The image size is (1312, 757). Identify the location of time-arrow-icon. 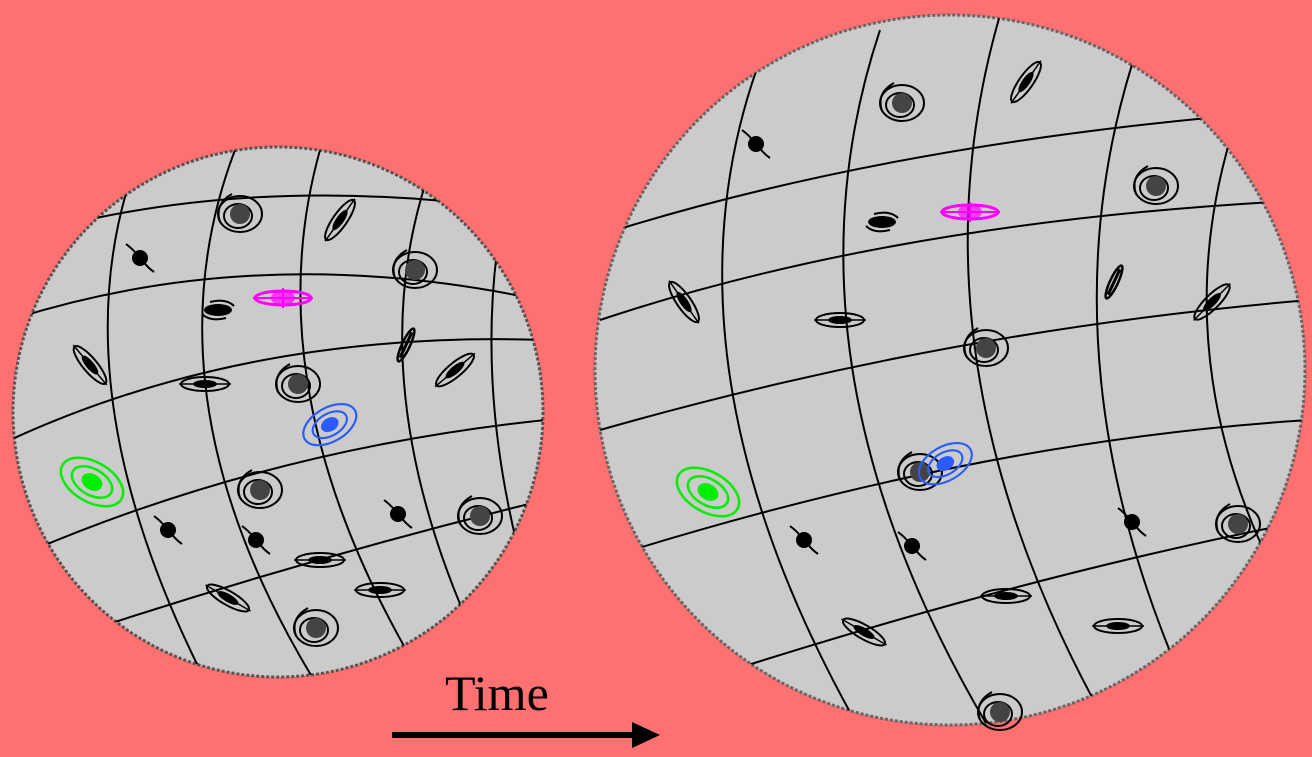
(526, 735).